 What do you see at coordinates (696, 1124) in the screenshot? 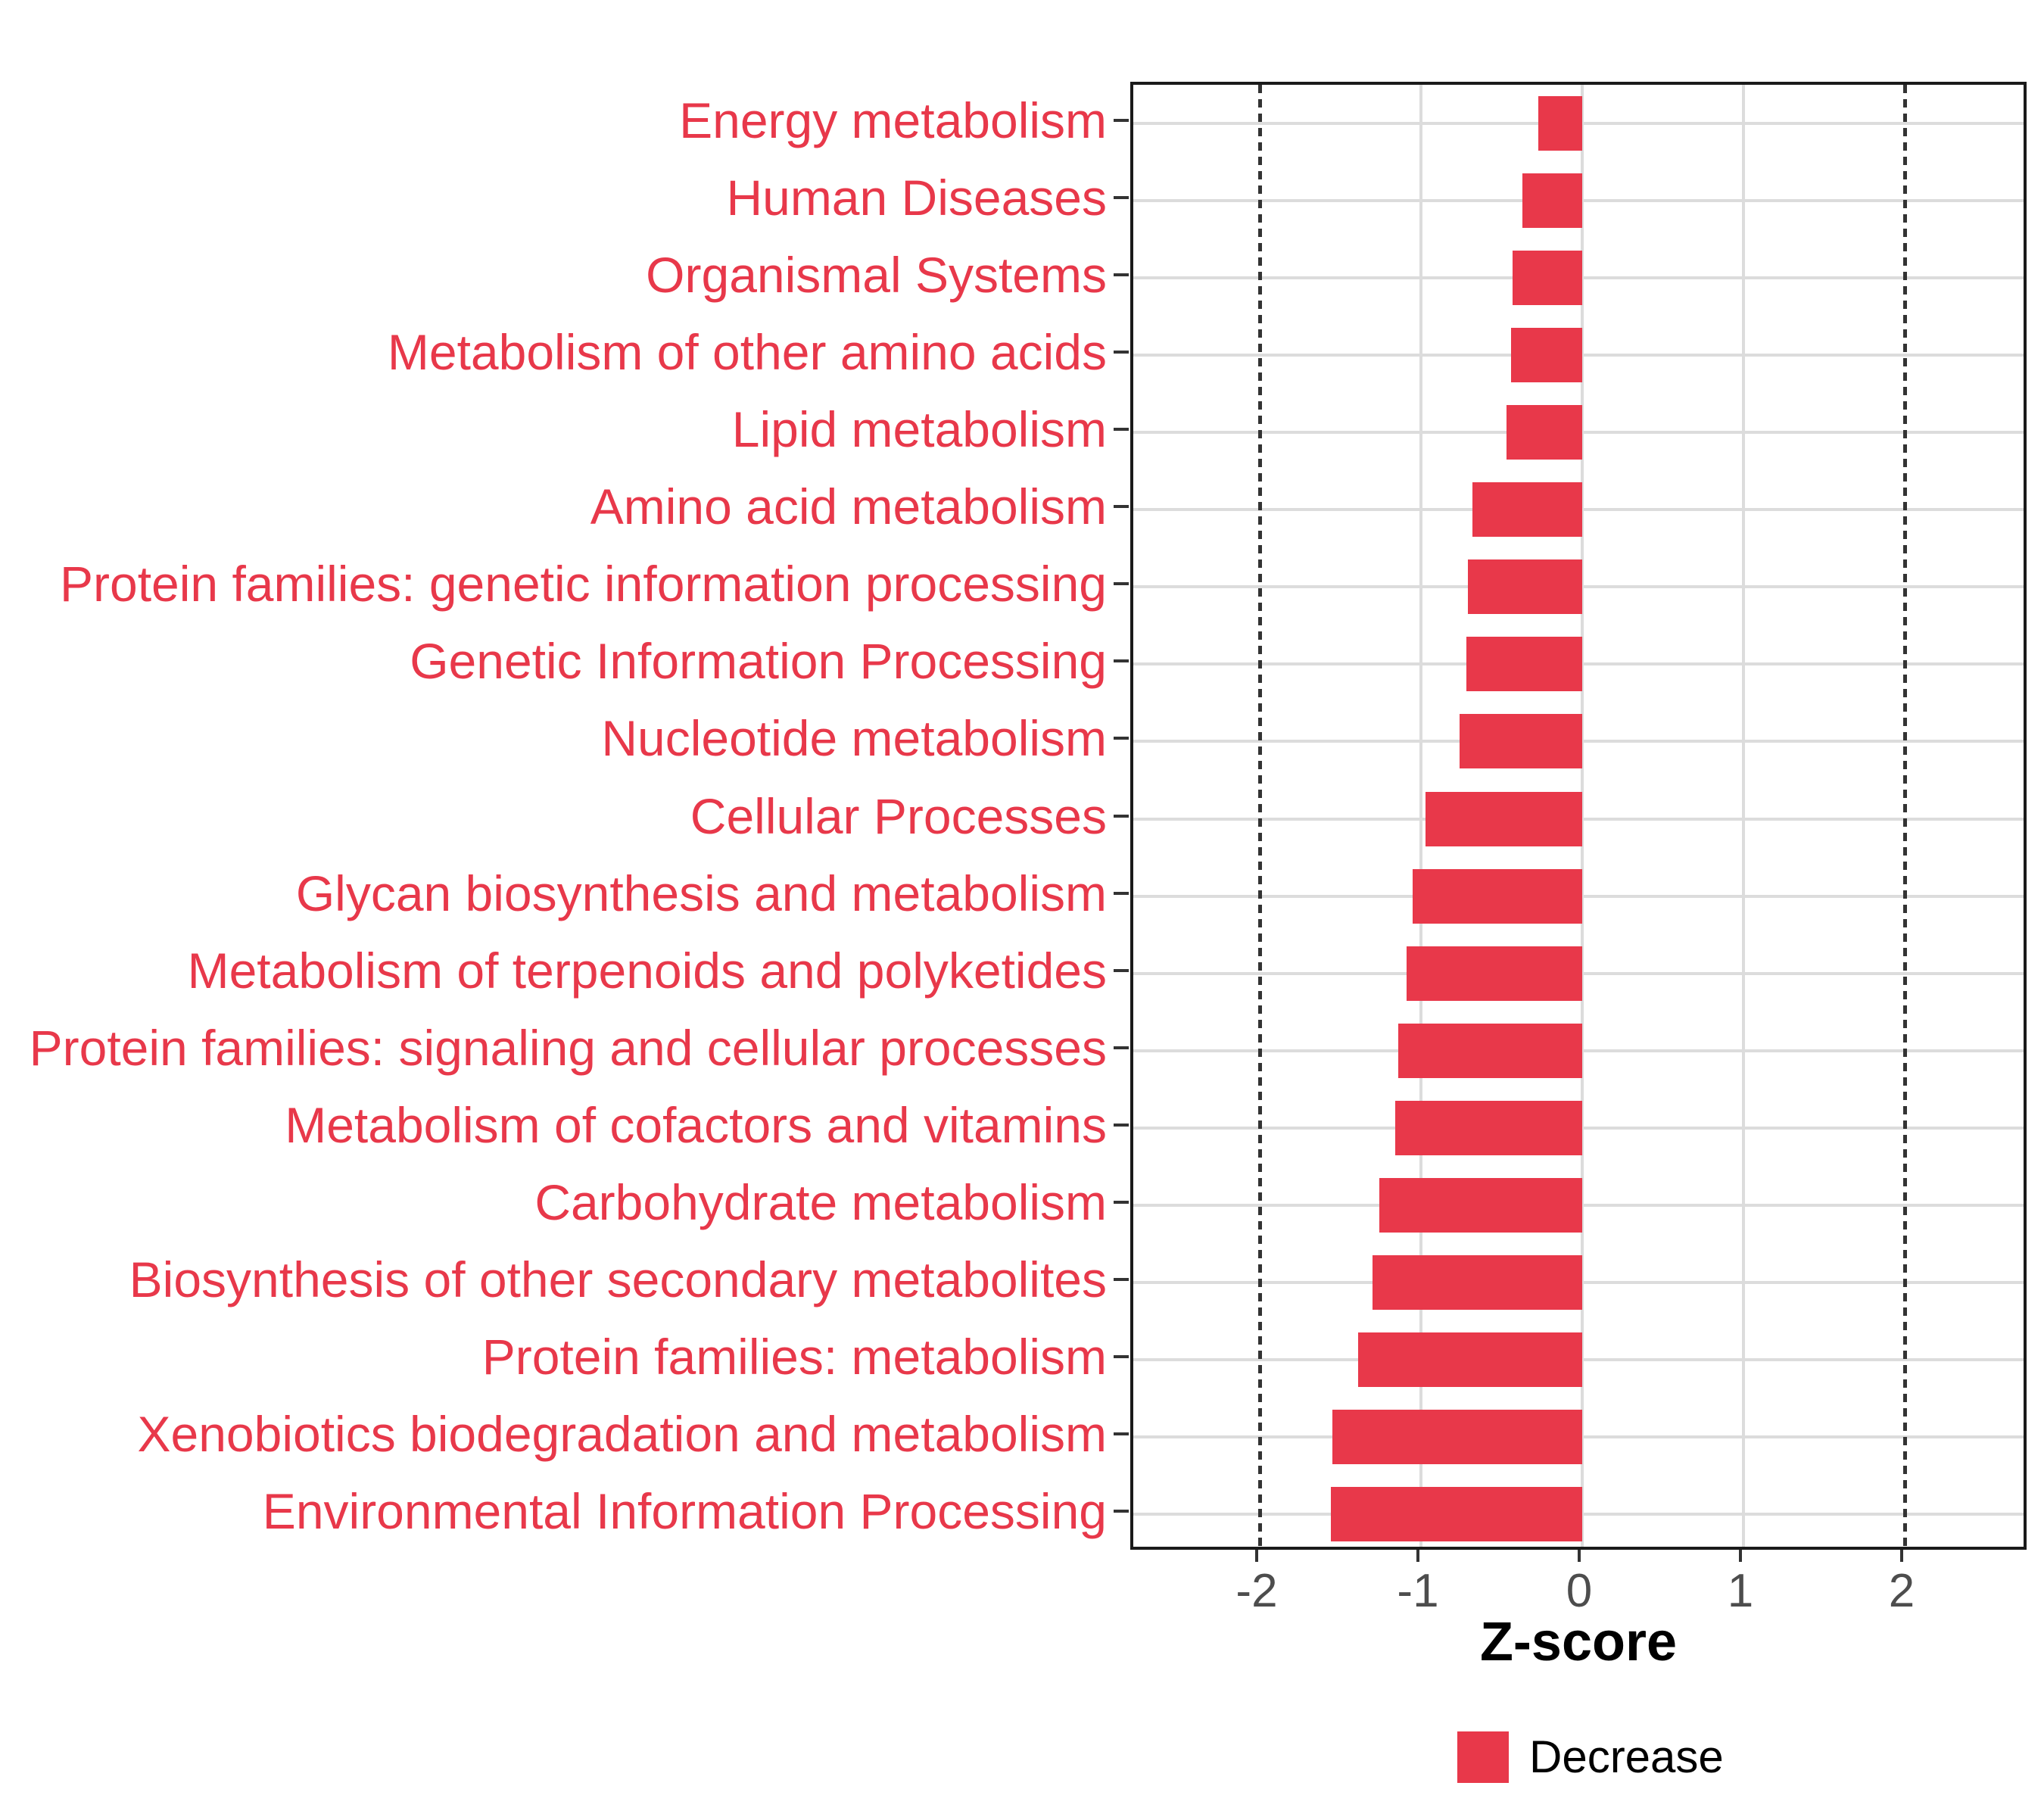
I see `category-label: Metabolism of cofactors and vitamins` at bounding box center [696, 1124].